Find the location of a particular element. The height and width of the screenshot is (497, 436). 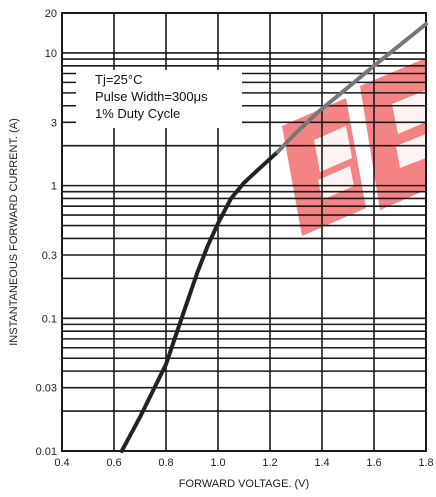

y-tick-label: 0.03 is located at coordinates (46, 389).